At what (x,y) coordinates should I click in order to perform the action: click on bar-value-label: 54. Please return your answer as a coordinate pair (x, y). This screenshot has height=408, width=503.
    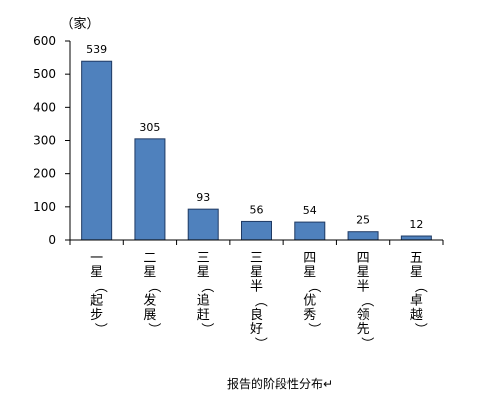
    Looking at the image, I should click on (310, 210).